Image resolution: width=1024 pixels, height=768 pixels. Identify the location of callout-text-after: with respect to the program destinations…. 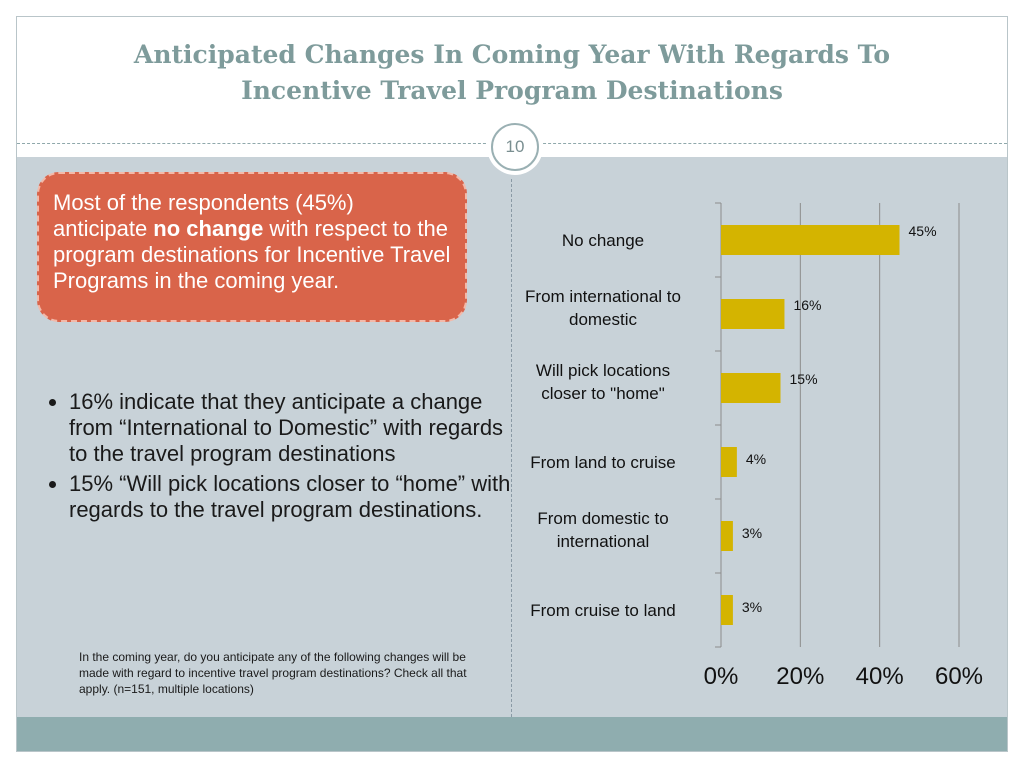
(252, 254).